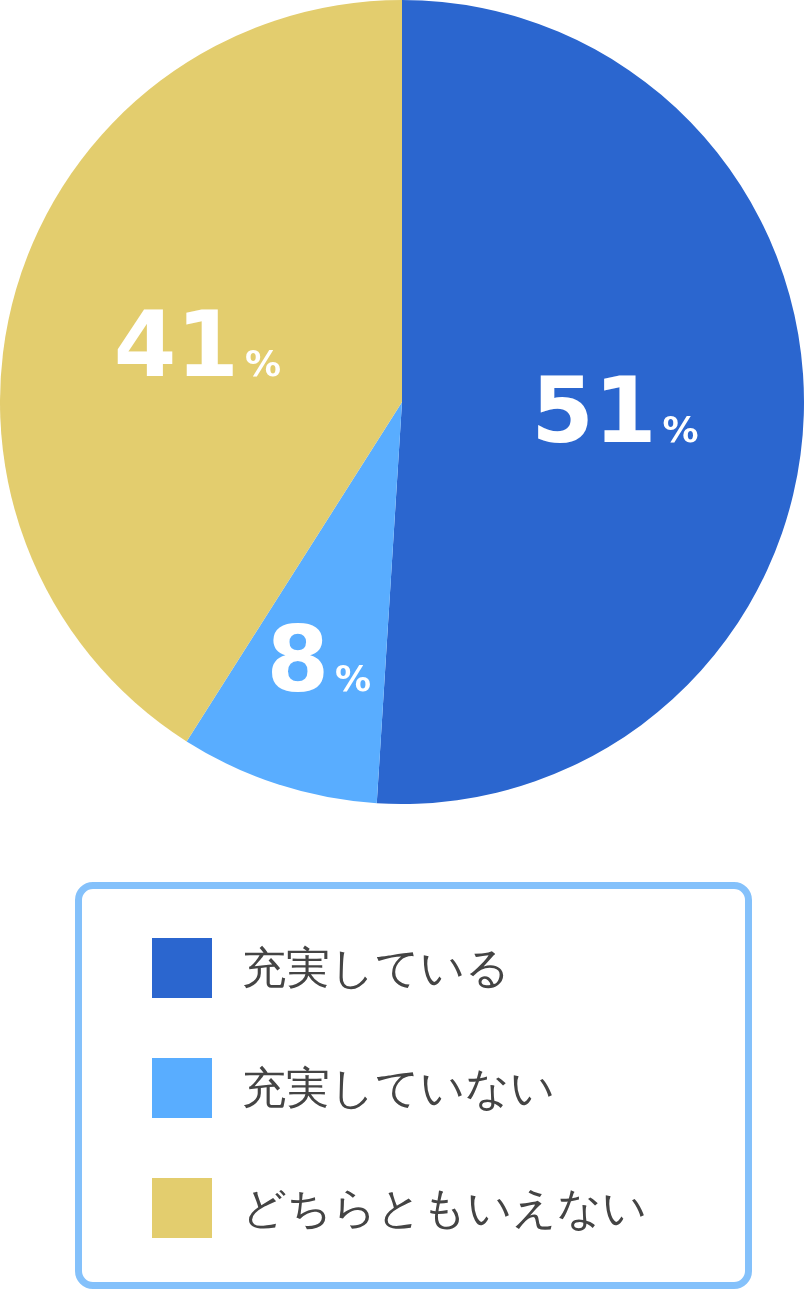 This screenshot has height=1294, width=804. Describe the element at coordinates (398, 1088) in the screenshot. I see `legend-label: 充実していない` at that location.